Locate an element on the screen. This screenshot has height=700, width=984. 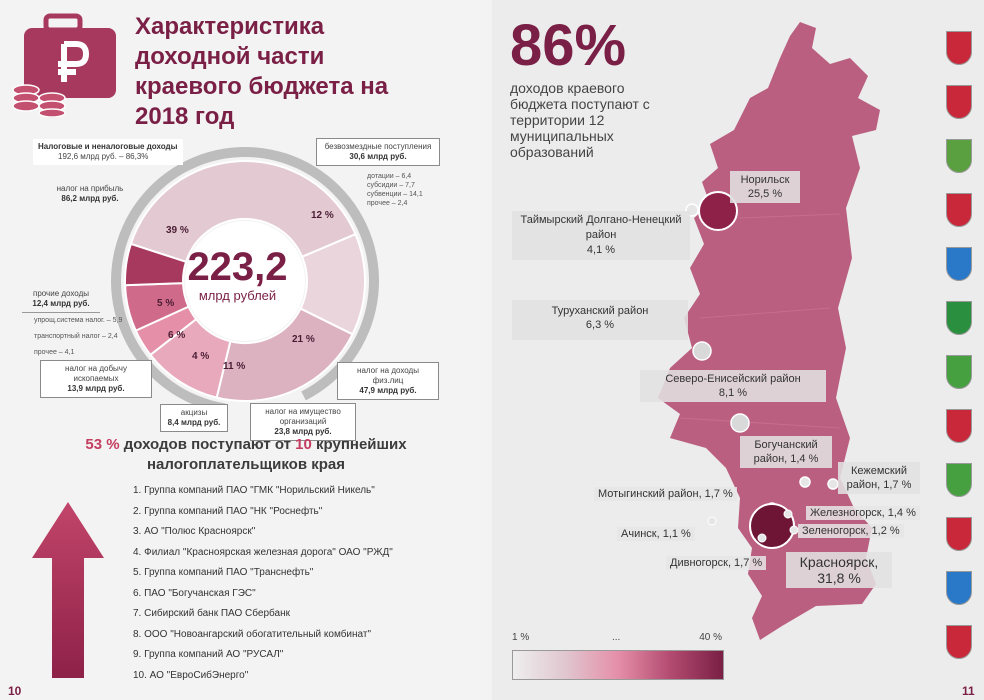
label-severo-name: Северо-Енисейский район is located at coordinates (733, 379).